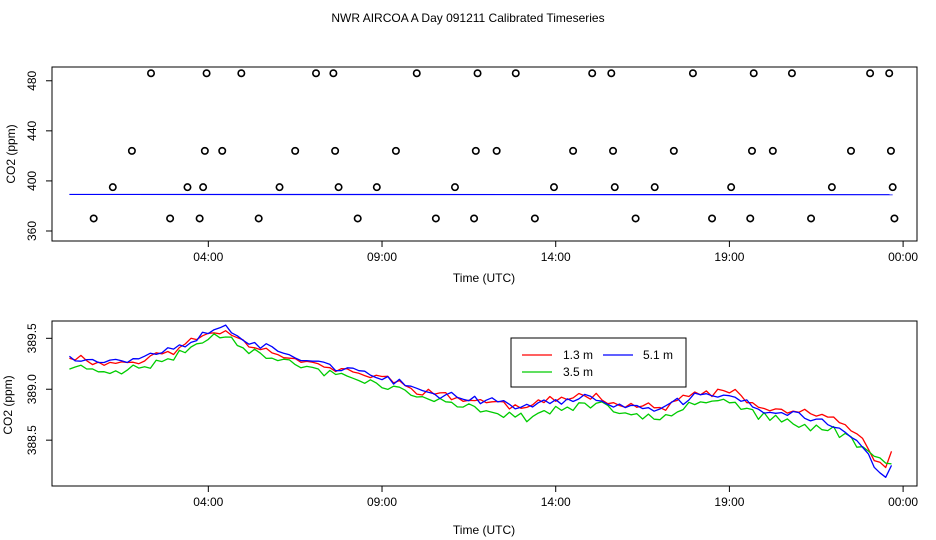 This screenshot has height=540, width=936. Describe the element at coordinates (556, 502) in the screenshot. I see `1-bottom-x-tick-label: 14:00` at that location.